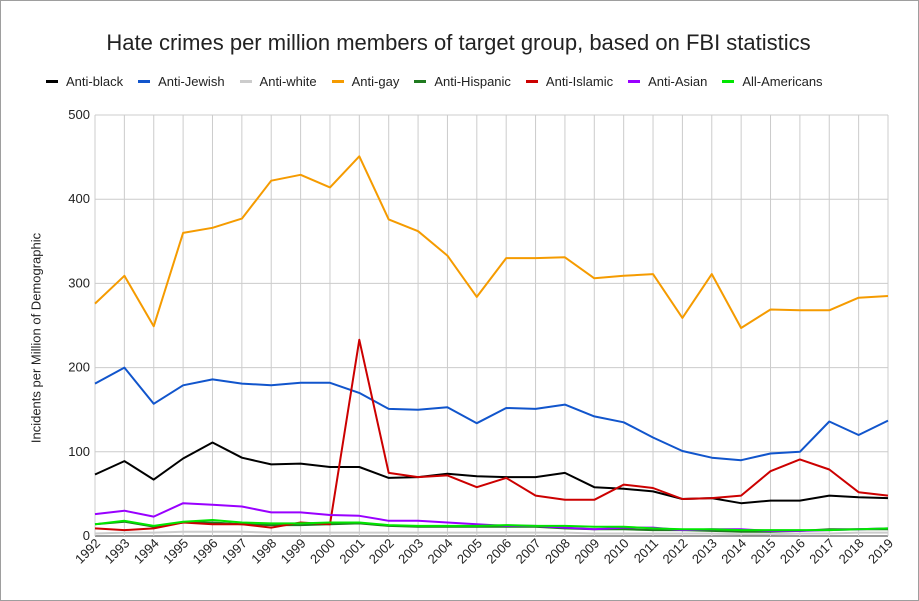 This screenshot has width=919, height=601. What do you see at coordinates (87, 551) in the screenshot?
I see `x-tick-label: 1992` at bounding box center [87, 551].